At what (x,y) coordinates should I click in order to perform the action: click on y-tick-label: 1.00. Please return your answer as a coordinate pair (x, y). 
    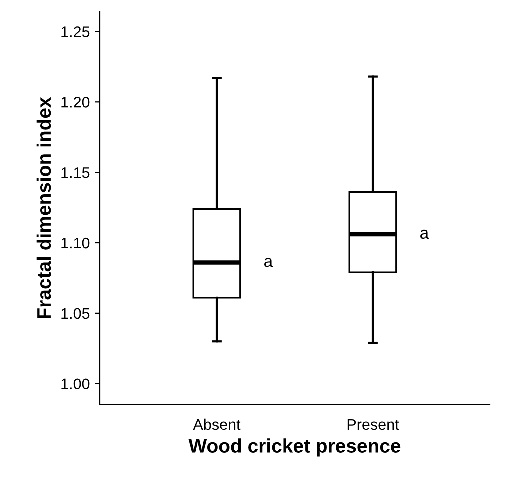
    Looking at the image, I should click on (76, 384).